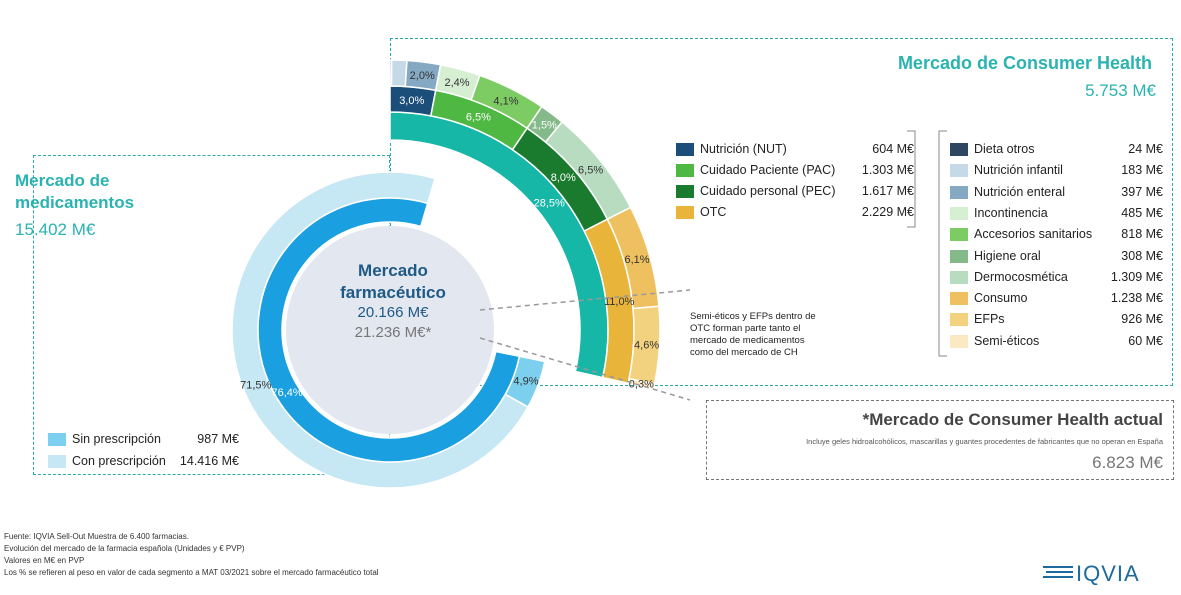 The height and width of the screenshot is (595, 1181). I want to click on legend-value: 818 M€, so click(1142, 234).